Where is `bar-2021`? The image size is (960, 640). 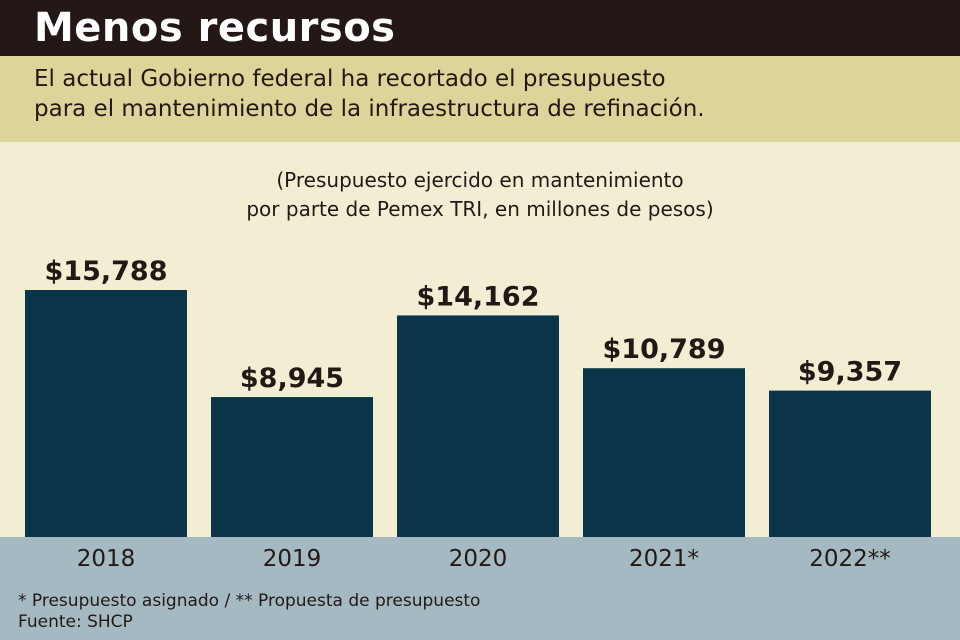
bar-2021 is located at coordinates (664, 452).